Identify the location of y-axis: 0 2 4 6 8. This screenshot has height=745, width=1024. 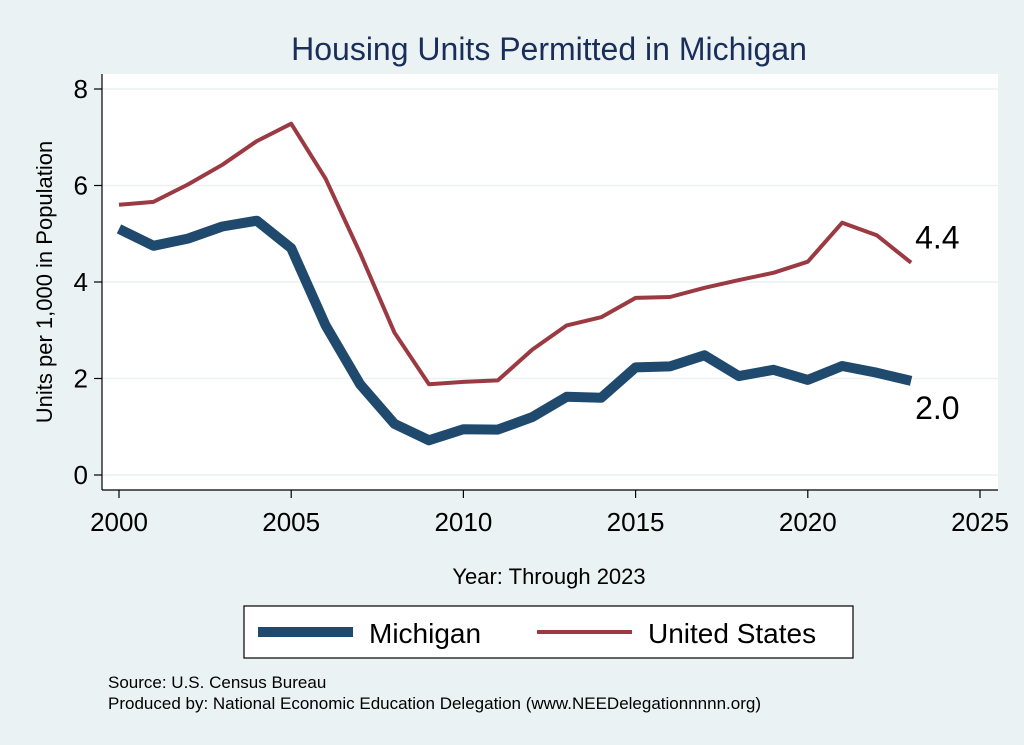
(88, 282).